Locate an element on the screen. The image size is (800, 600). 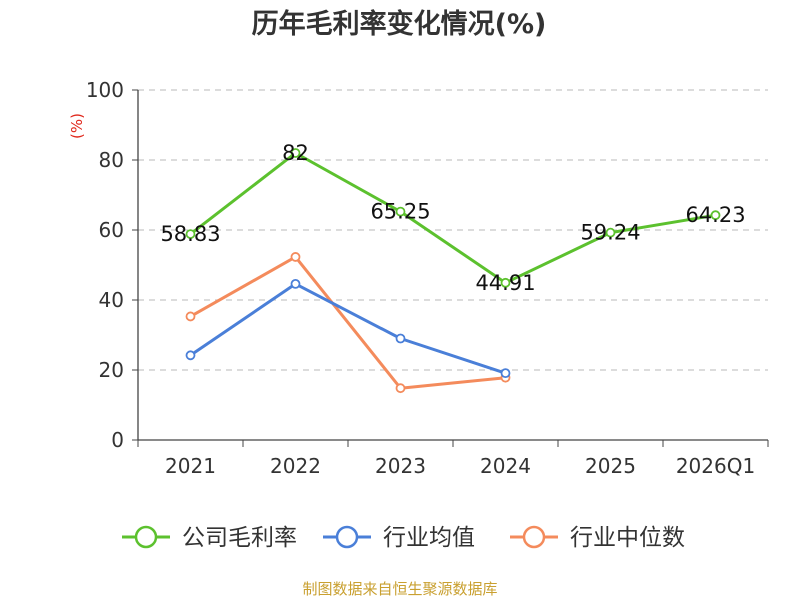
legend-label: 行业中位数 is located at coordinates (627, 538).